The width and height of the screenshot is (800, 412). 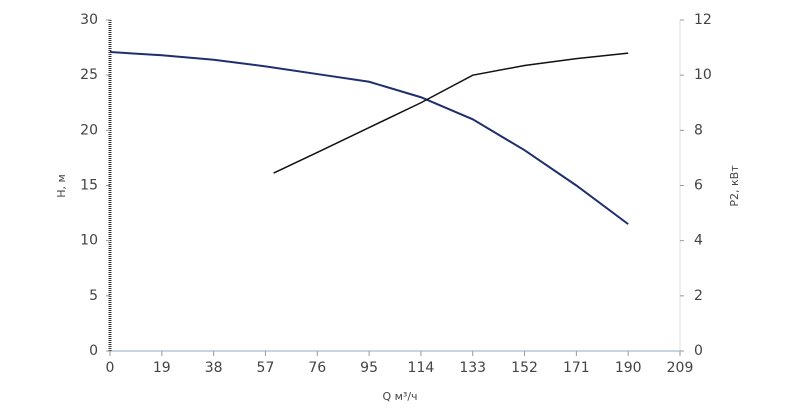 What do you see at coordinates (451, 113) in the screenshot?
I see `series-line` at bounding box center [451, 113].